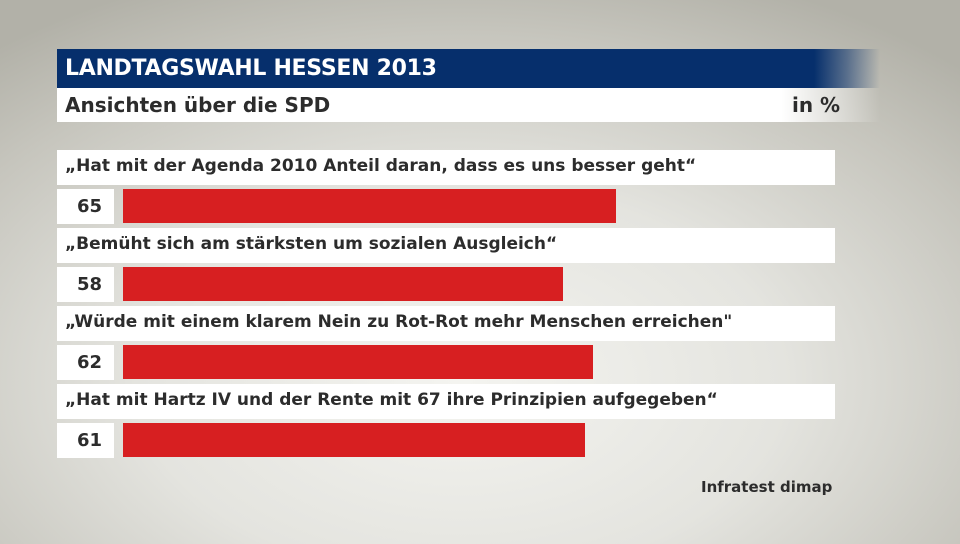 This screenshot has width=960, height=544. What do you see at coordinates (89, 362) in the screenshot?
I see `value-label: 62` at bounding box center [89, 362].